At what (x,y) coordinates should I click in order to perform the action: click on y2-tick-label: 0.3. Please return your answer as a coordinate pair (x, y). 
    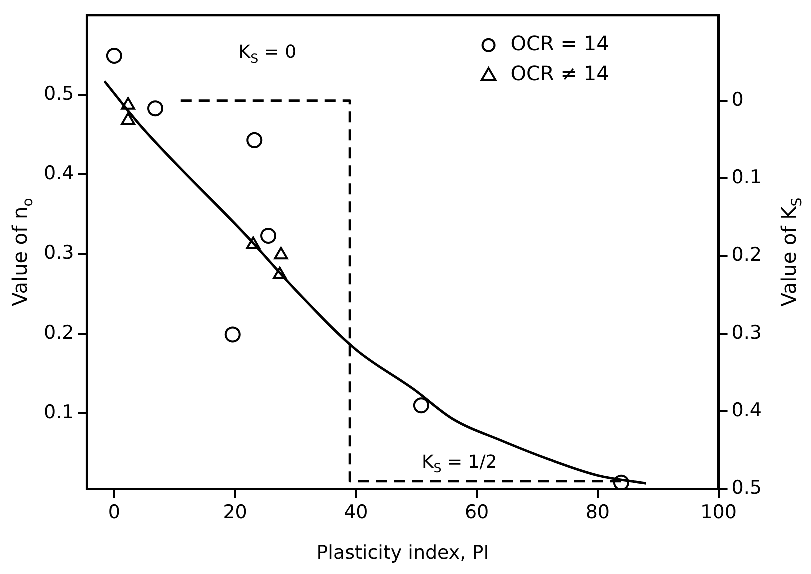
    Looking at the image, I should click on (747, 333).